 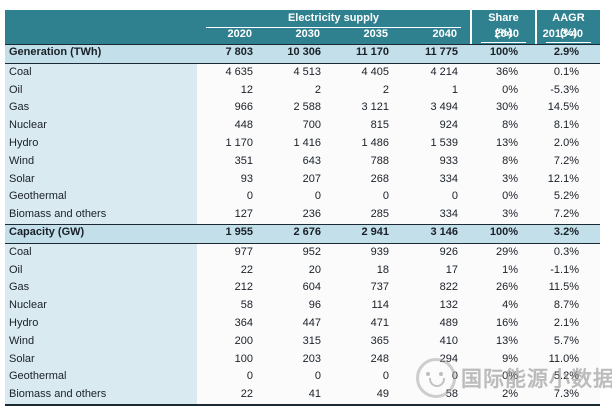 What do you see at coordinates (435, 72) in the screenshot?
I see `row-value: 4 214` at bounding box center [435, 72].